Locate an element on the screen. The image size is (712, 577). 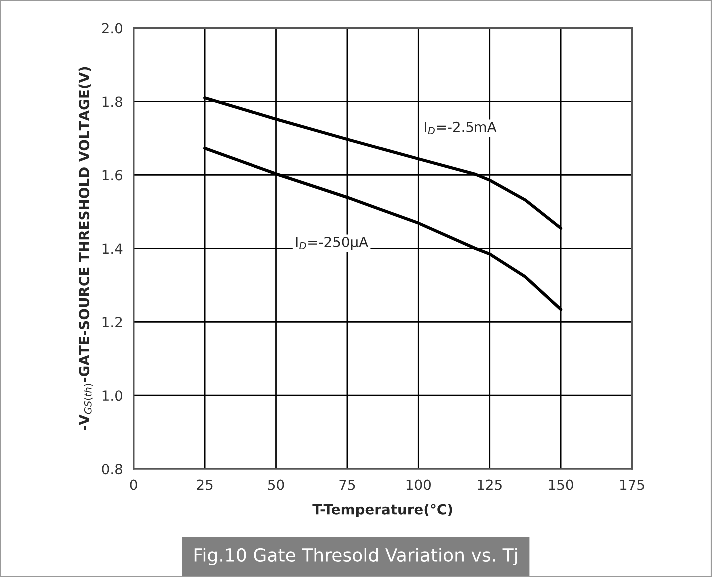
y-tick-label: 1.2 is located at coordinates (112, 322).